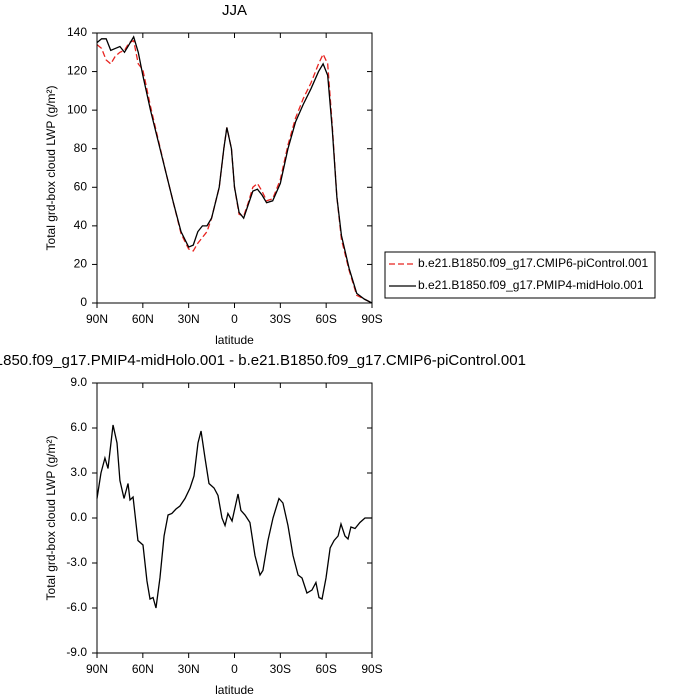  Describe the element at coordinates (533, 263) in the screenshot. I see `legend-label: b.e21.B1850.f09_g17.CMIP6-piControl.001` at that location.